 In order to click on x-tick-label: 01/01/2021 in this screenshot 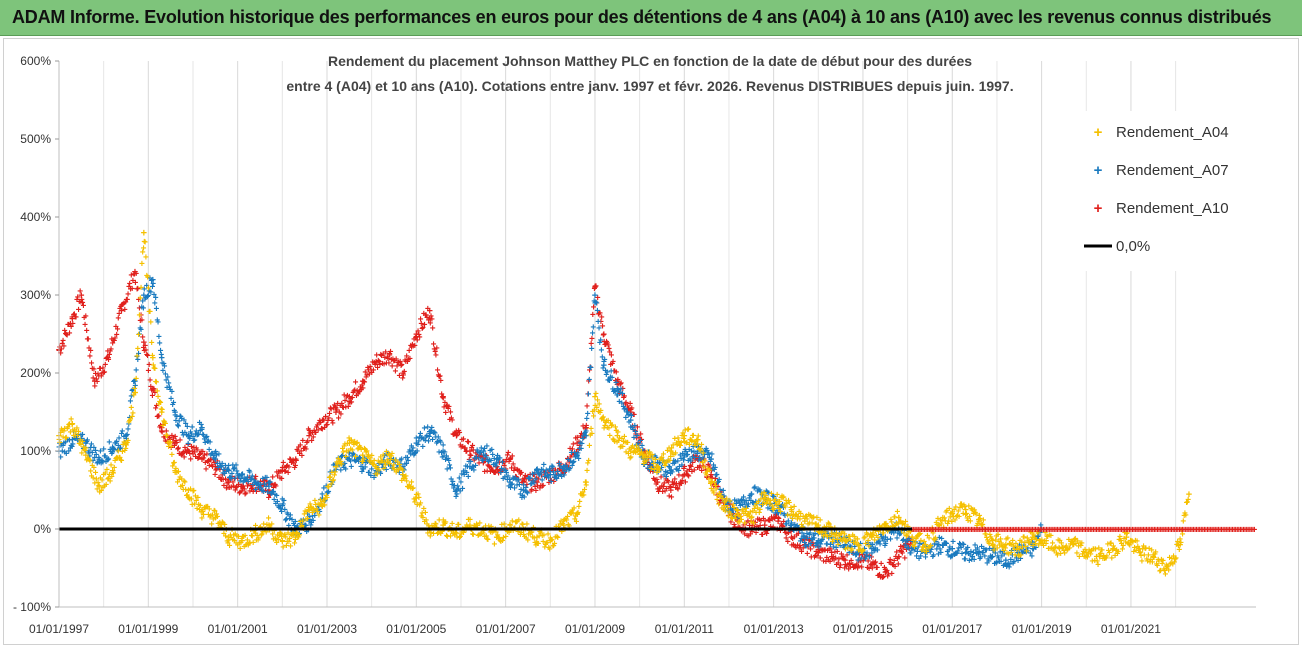, I will do `click(1131, 629)`.